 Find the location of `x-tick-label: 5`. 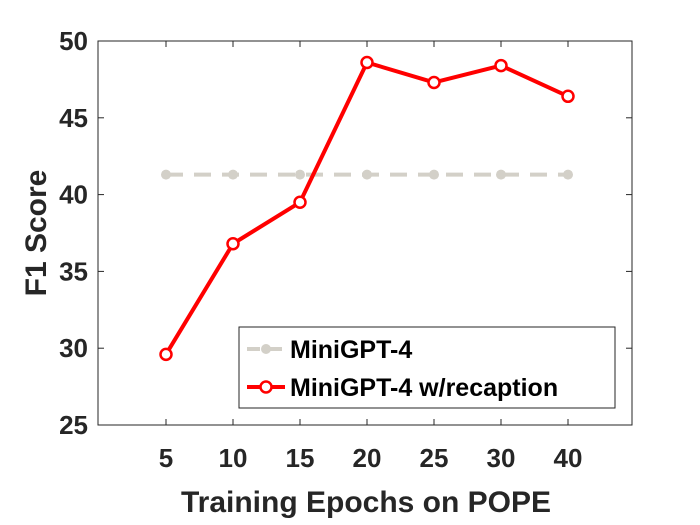

x-tick-label: 5 is located at coordinates (166, 458).